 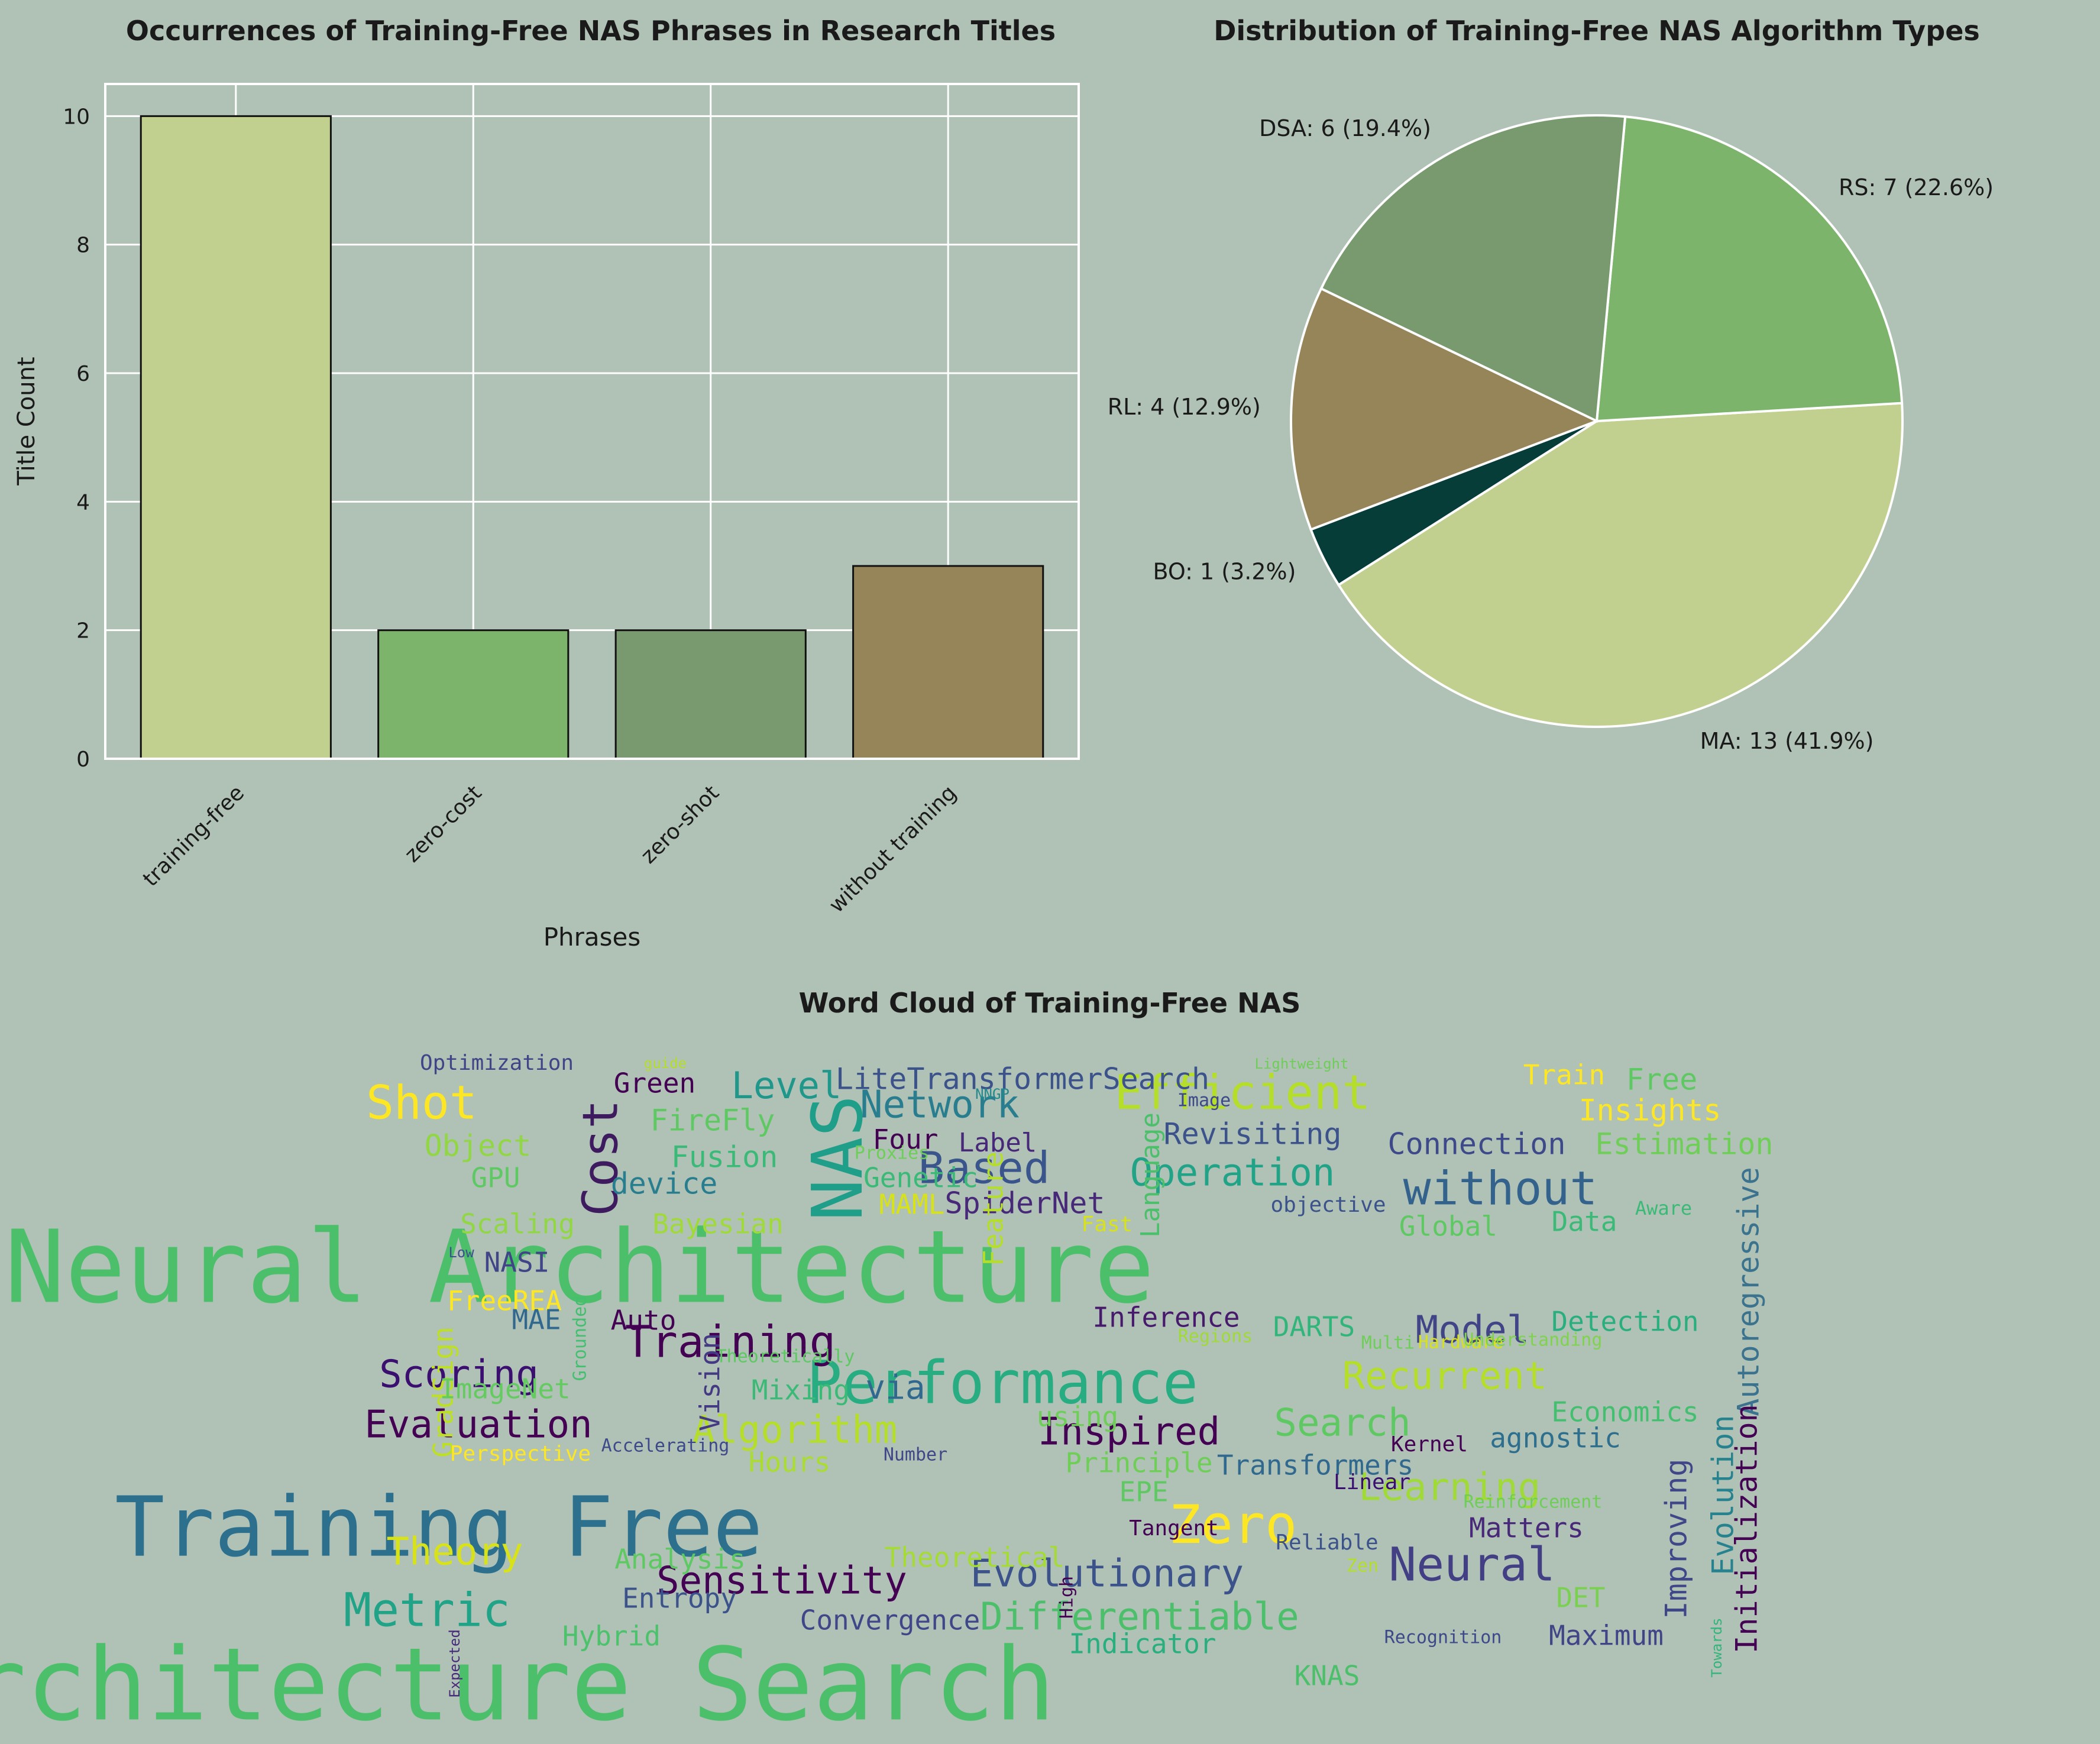 I want to click on word-cloud-word: MAML, so click(x=912, y=1205).